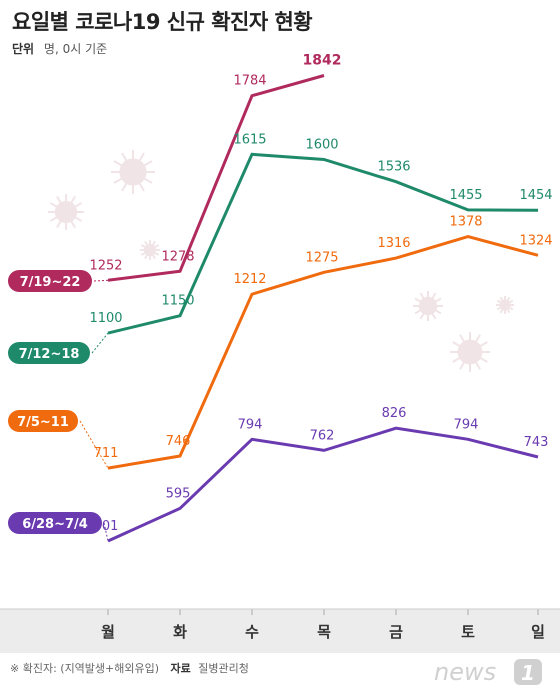  What do you see at coordinates (280, 631) in the screenshot?
I see `x-axis-band` at bounding box center [280, 631].